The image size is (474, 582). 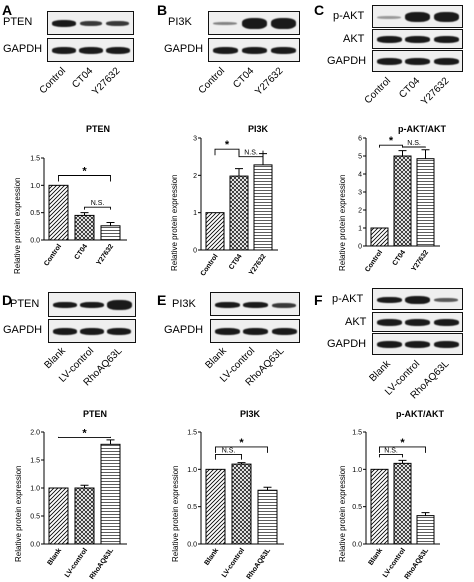 I want to click on chart-title-a: PTEN, so click(x=97, y=129).